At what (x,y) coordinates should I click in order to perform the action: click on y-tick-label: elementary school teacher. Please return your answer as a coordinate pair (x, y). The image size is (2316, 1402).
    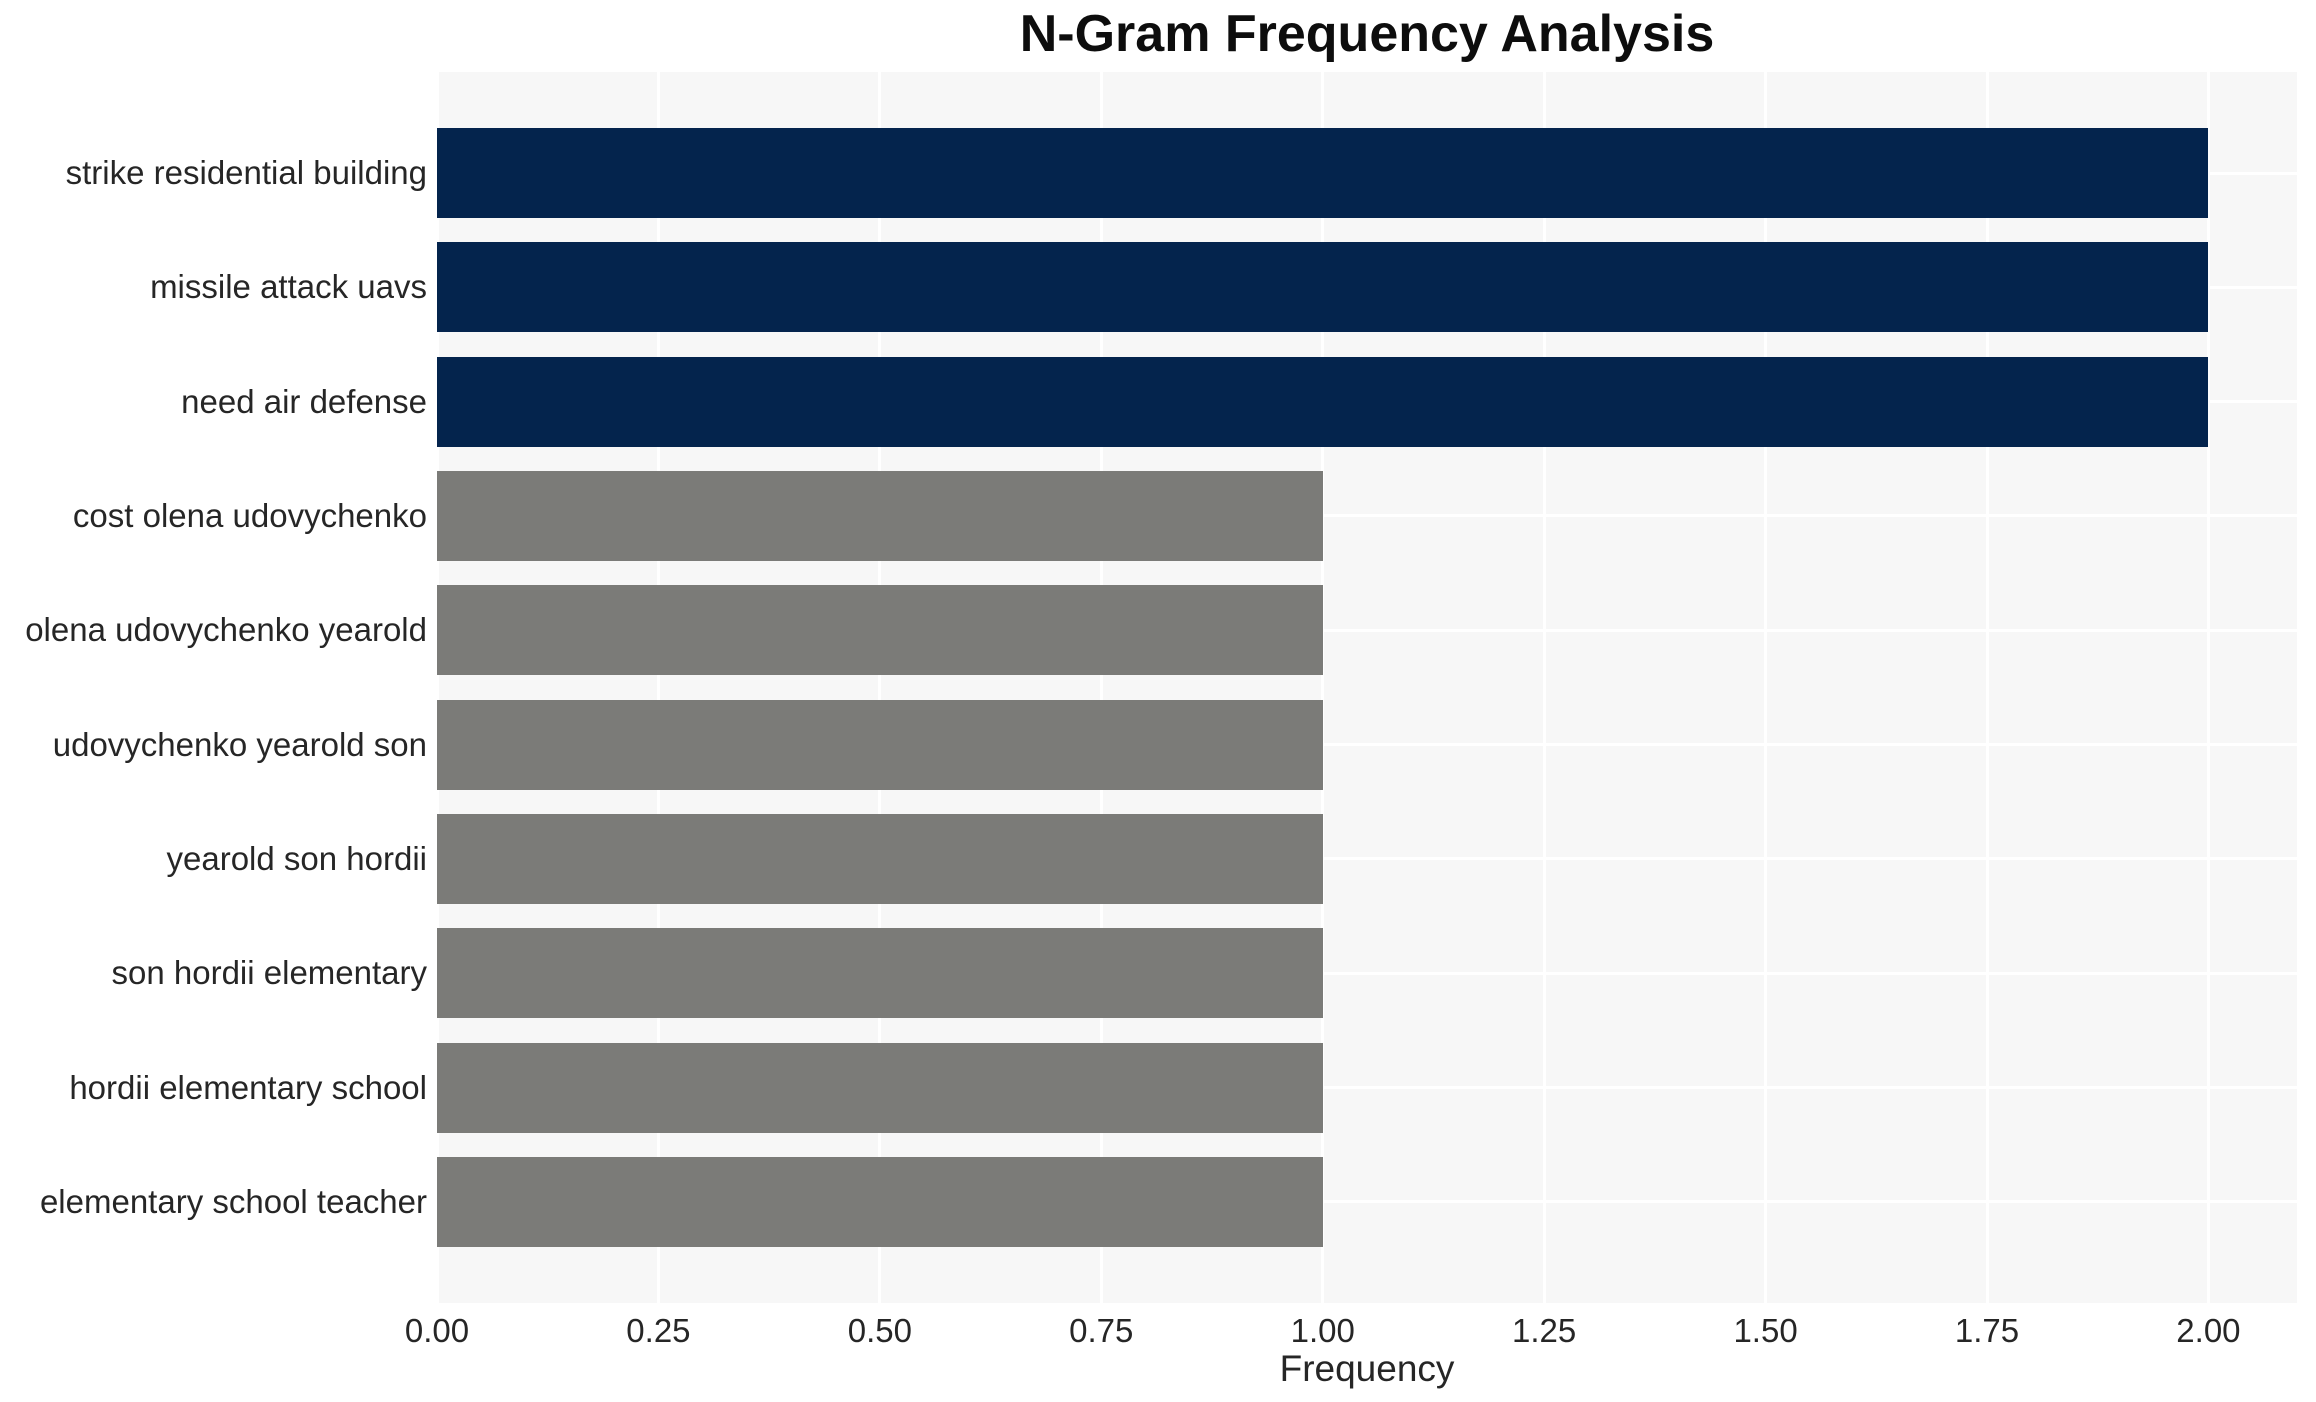
    Looking at the image, I should click on (233, 1201).